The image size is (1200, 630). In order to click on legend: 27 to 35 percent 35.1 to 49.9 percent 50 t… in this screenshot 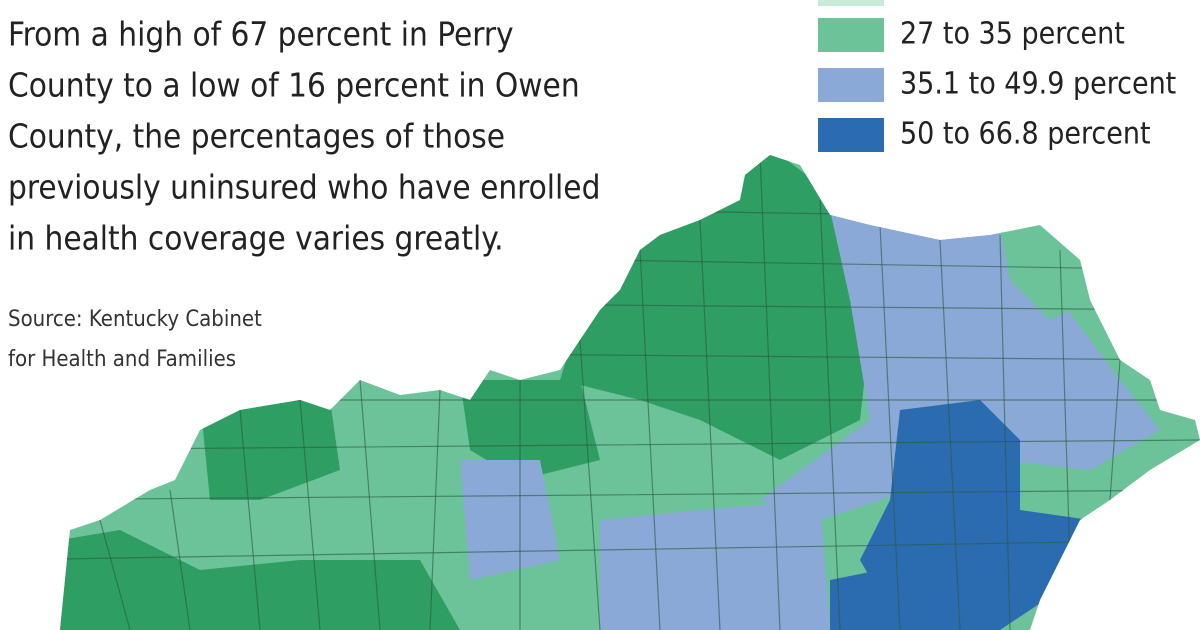, I will do `click(997, 84)`.